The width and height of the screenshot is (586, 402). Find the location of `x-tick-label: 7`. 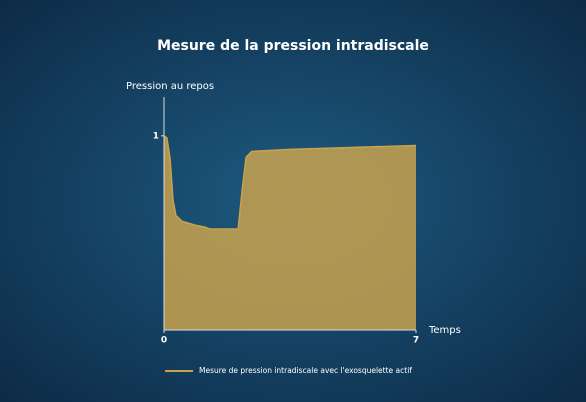

x-tick-label: 7 is located at coordinates (416, 341).